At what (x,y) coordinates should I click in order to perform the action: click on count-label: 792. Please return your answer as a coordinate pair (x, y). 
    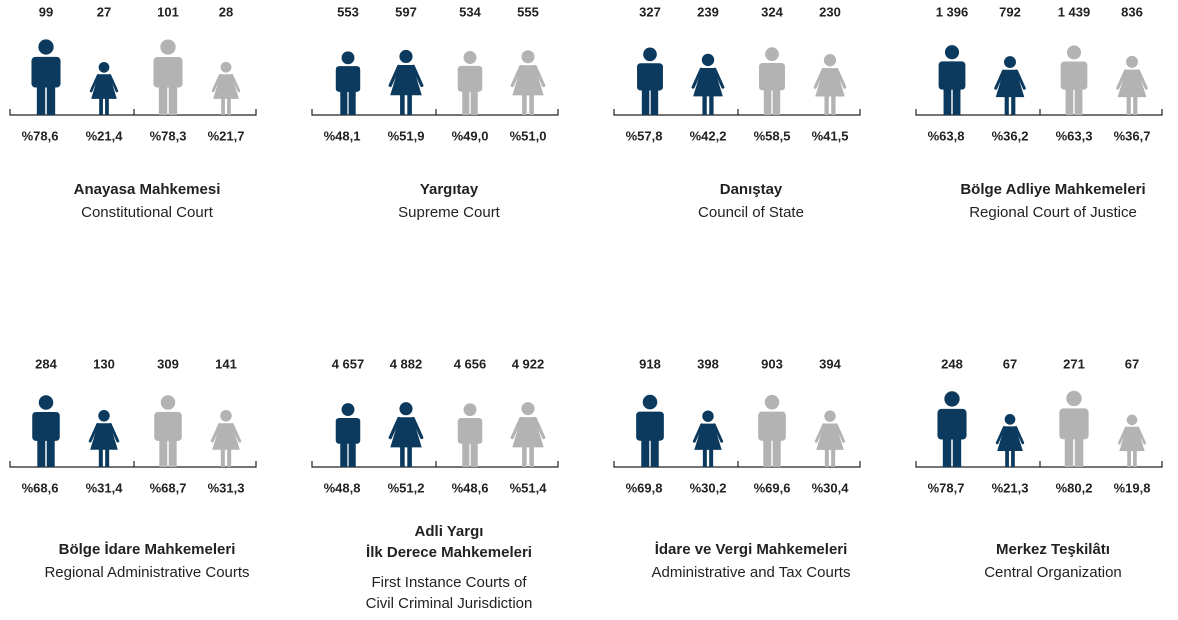
    Looking at the image, I should click on (1010, 11).